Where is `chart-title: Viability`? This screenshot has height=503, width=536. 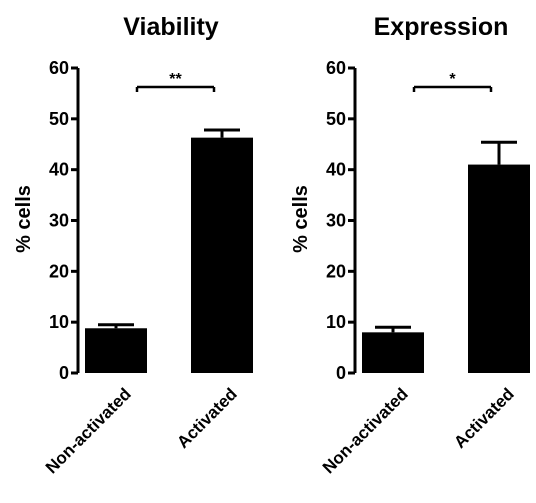 chart-title: Viability is located at coordinates (171, 27).